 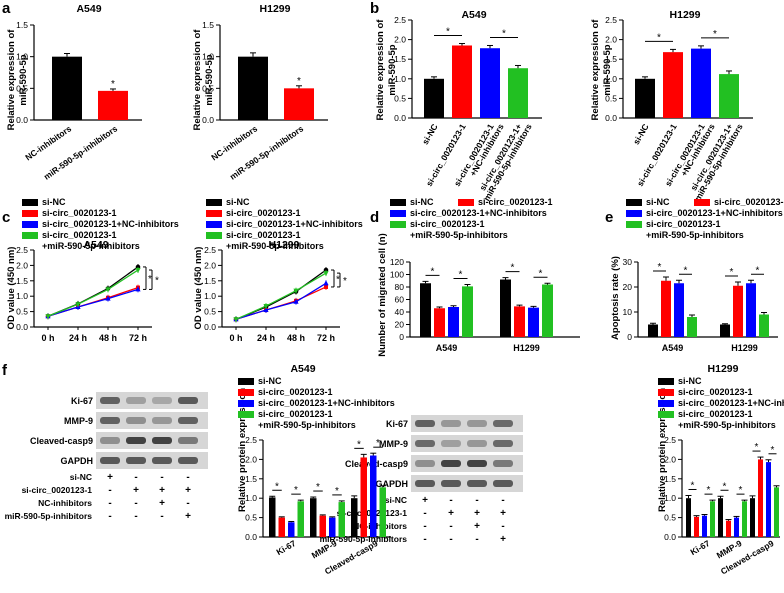 I want to click on f2-y-tick-label: 0.0, so click(x=670, y=537).